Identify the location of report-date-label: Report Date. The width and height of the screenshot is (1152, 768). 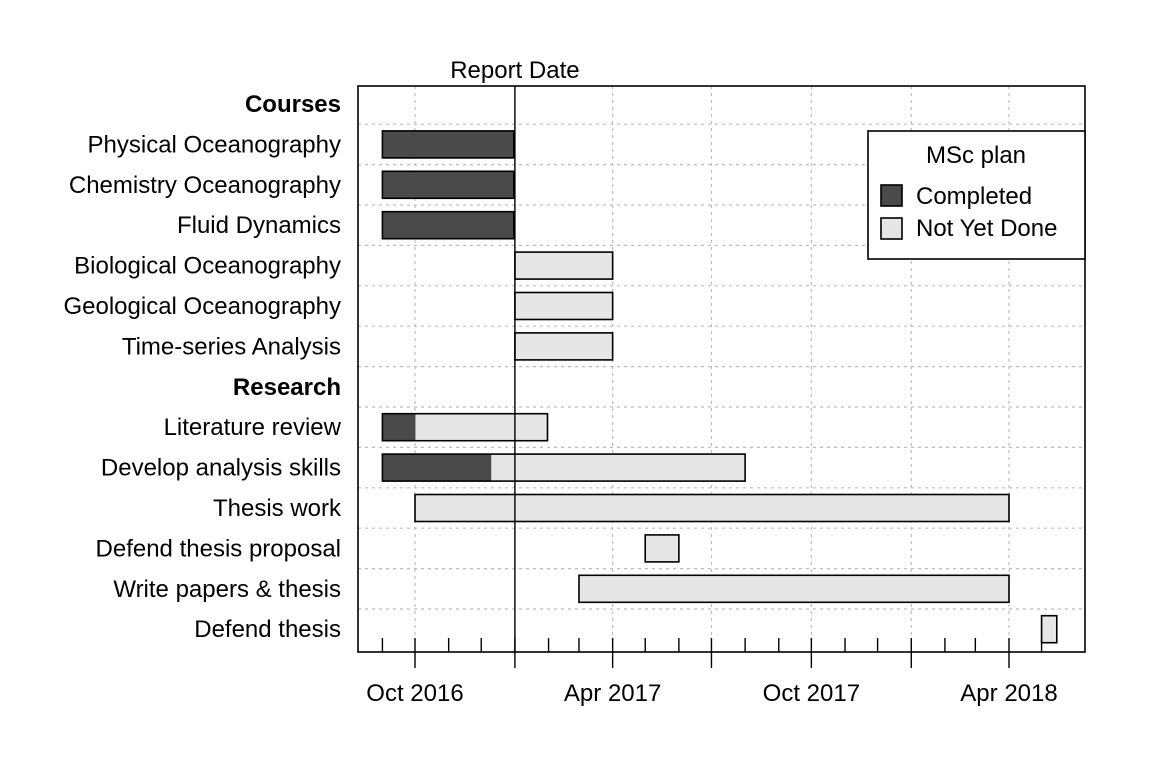
(514, 70).